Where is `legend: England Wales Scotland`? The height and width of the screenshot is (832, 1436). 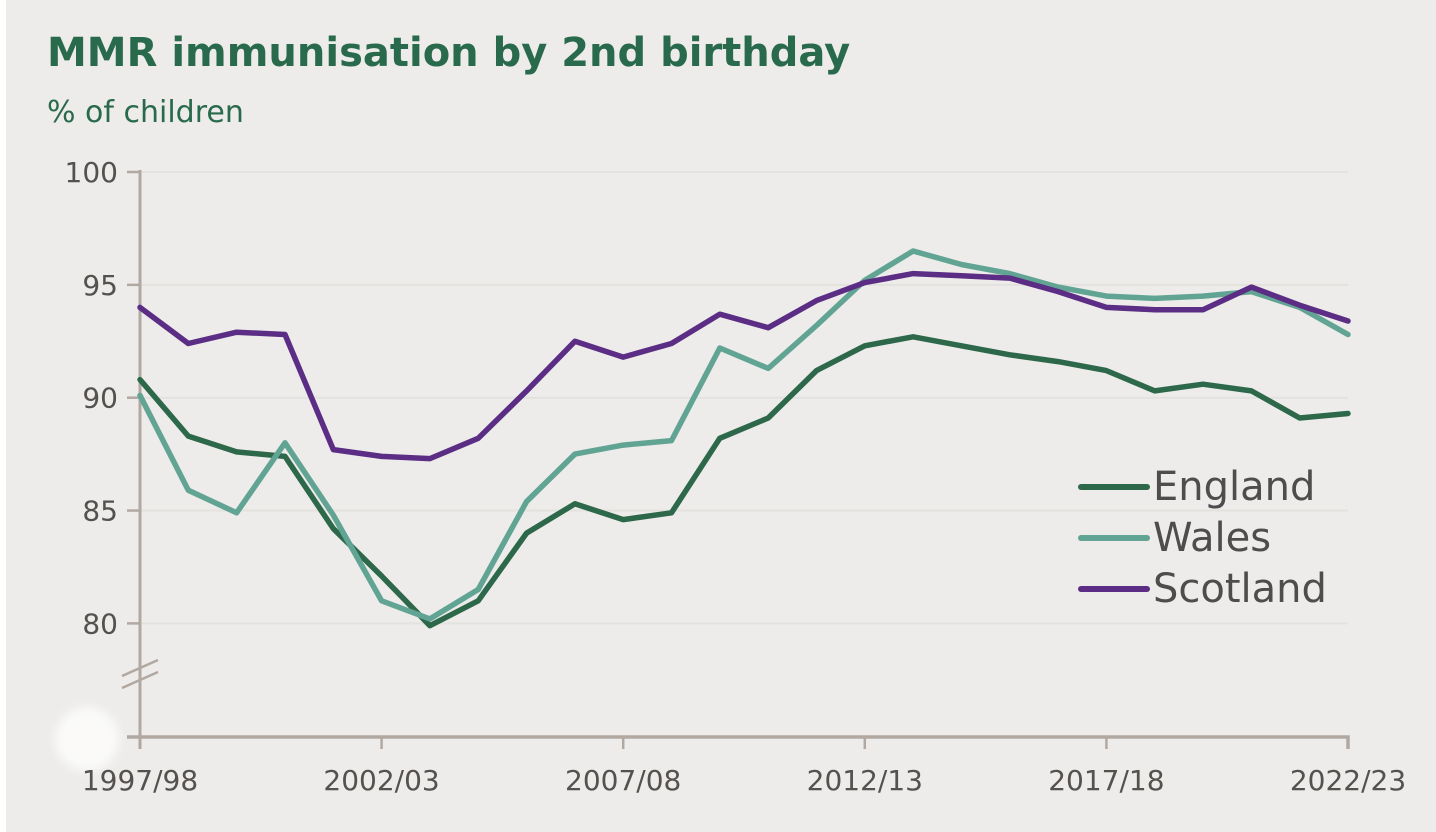 legend: England Wales Scotland is located at coordinates (1202, 537).